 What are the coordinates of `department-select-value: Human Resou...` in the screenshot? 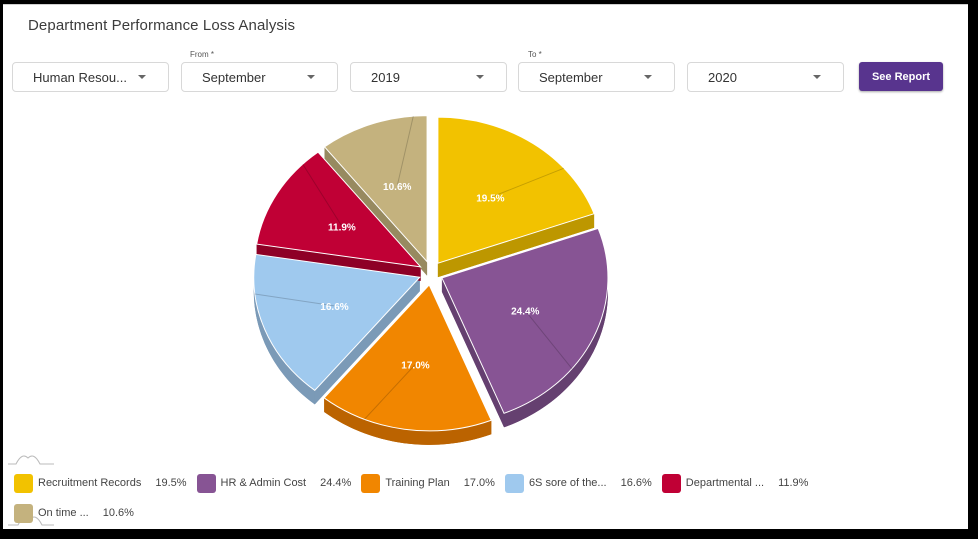 It's located at (80, 77).